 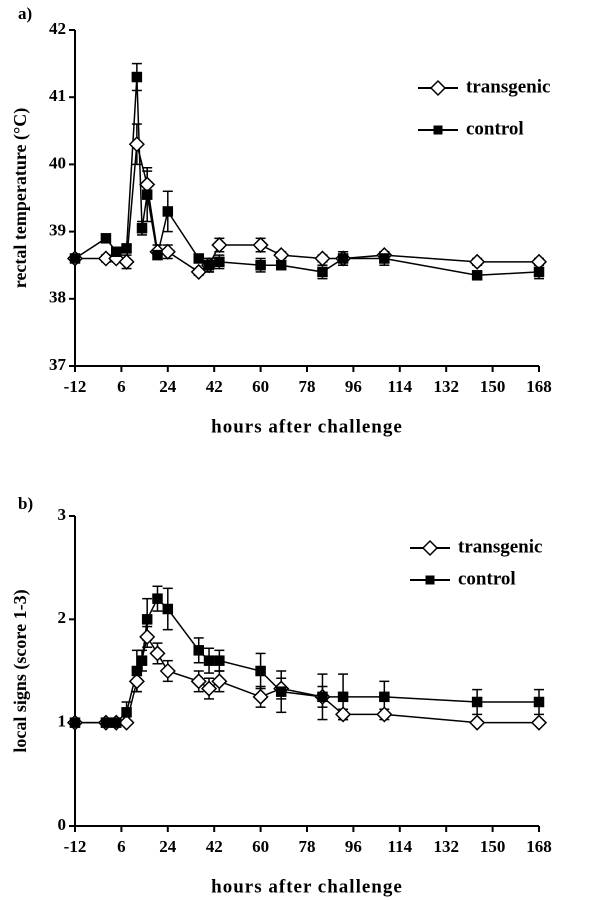 I want to click on x-tick-label: 114, so click(x=400, y=386).